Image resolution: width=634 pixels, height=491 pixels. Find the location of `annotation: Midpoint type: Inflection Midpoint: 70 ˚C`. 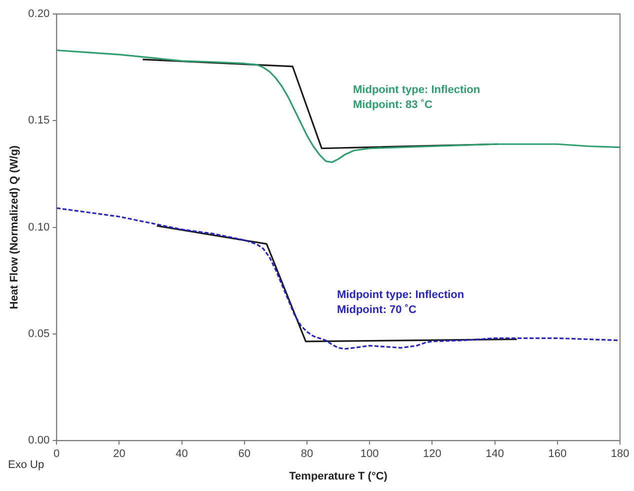

annotation: Midpoint type: Inflection Midpoint: 70 ˚C is located at coordinates (400, 303).